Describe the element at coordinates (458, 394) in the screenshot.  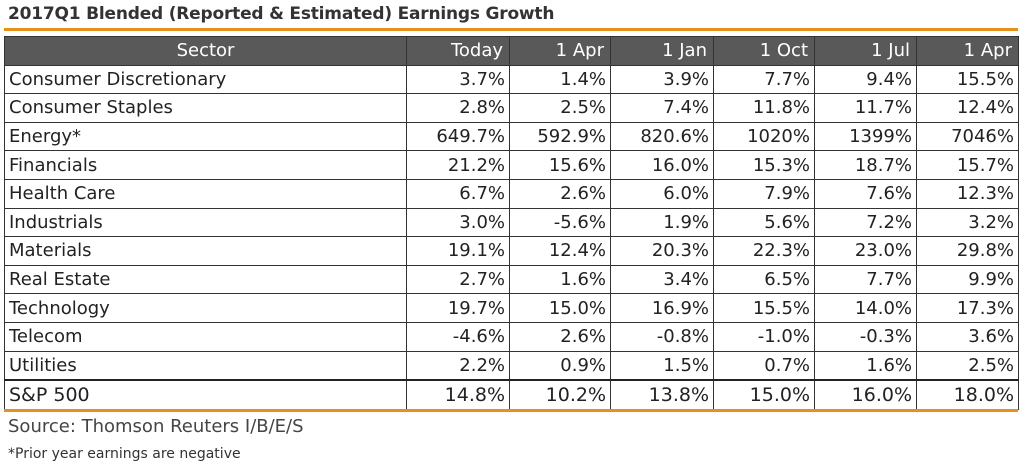
I see `value-cell: 14.8%` at that location.